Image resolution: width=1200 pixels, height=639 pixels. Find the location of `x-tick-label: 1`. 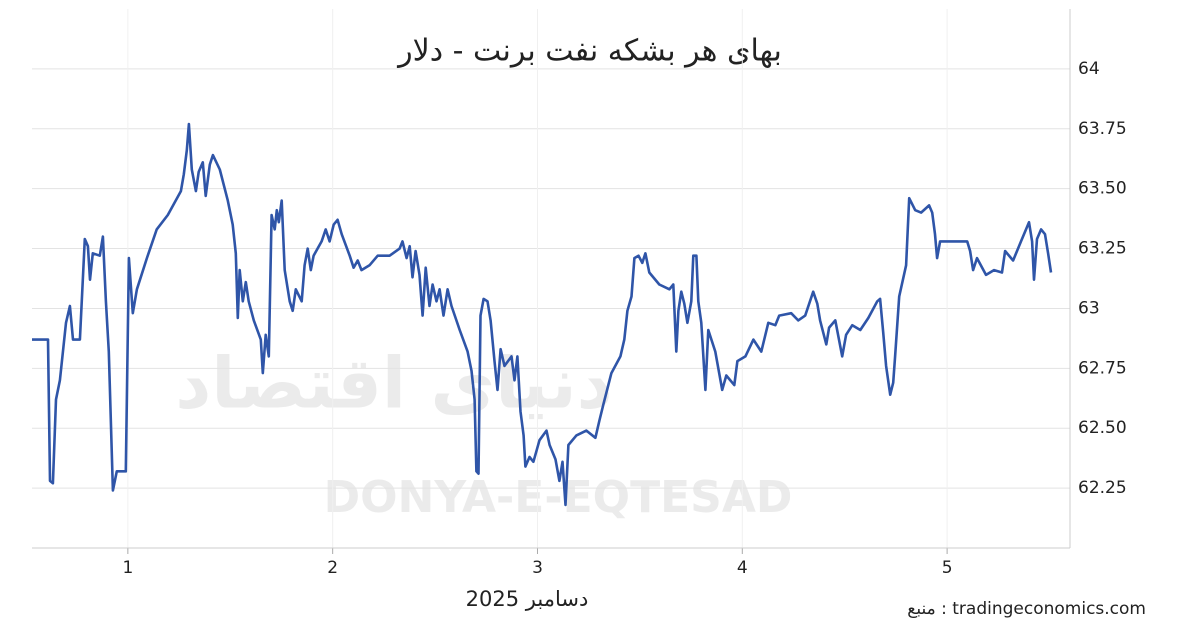

x-tick-label: 1 is located at coordinates (127, 568).